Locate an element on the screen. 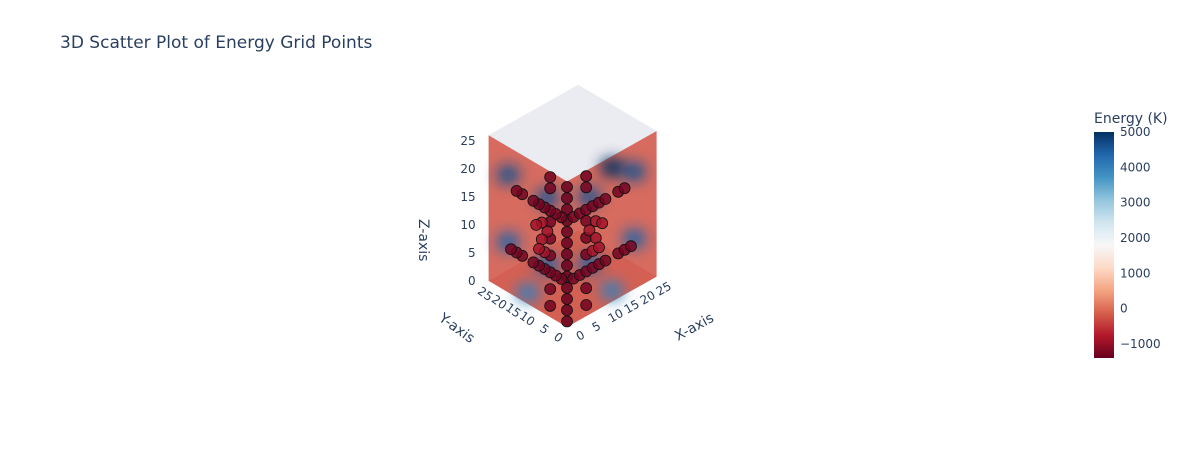  colorbar-tick-label: −1000 is located at coordinates (1140, 344).